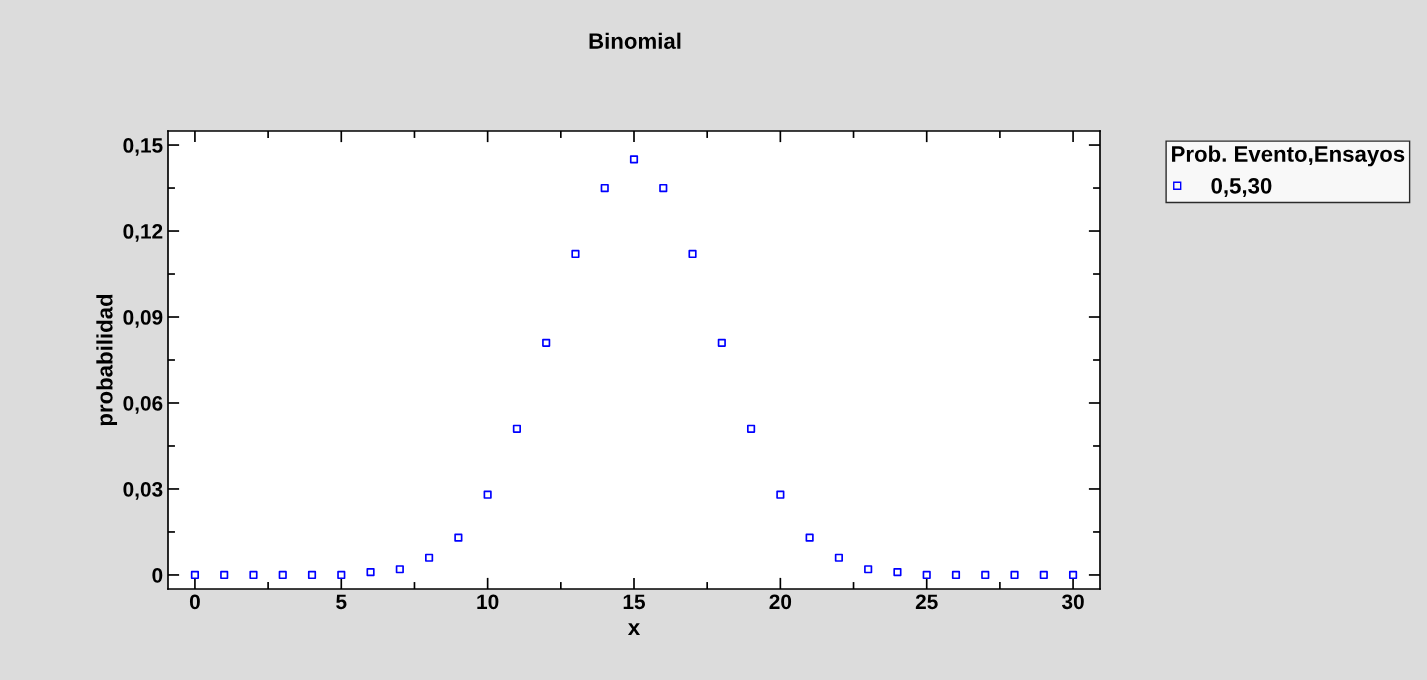 This screenshot has width=1427, height=680. What do you see at coordinates (635, 40) in the screenshot?
I see `chart-title: Binomial` at bounding box center [635, 40].